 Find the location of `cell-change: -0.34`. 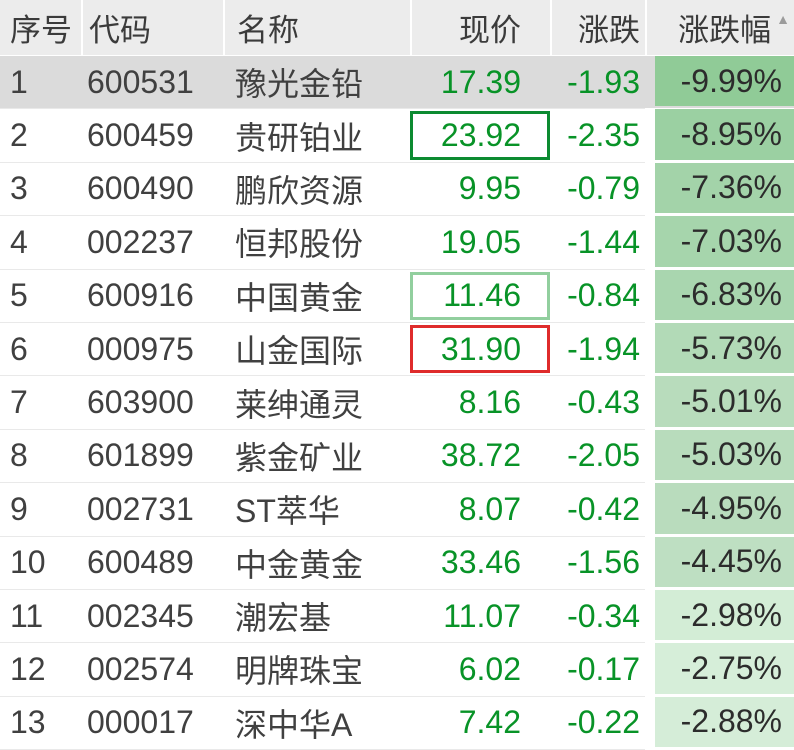

cell-change: -0.34 is located at coordinates (597, 617).